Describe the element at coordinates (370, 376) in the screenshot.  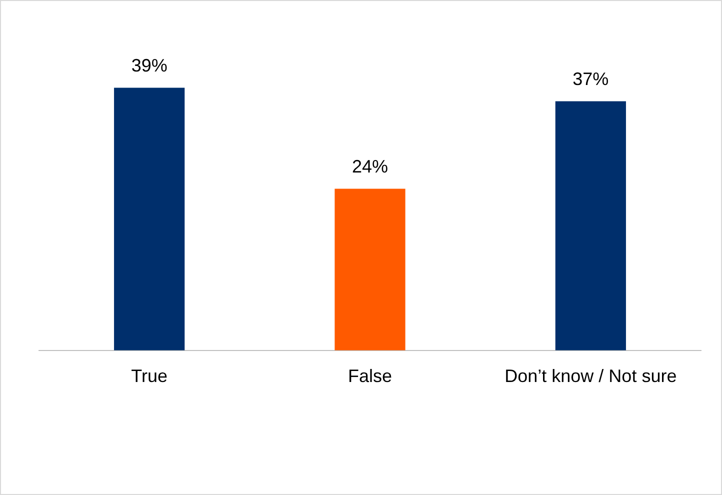
I see `x-tick-label: False` at that location.